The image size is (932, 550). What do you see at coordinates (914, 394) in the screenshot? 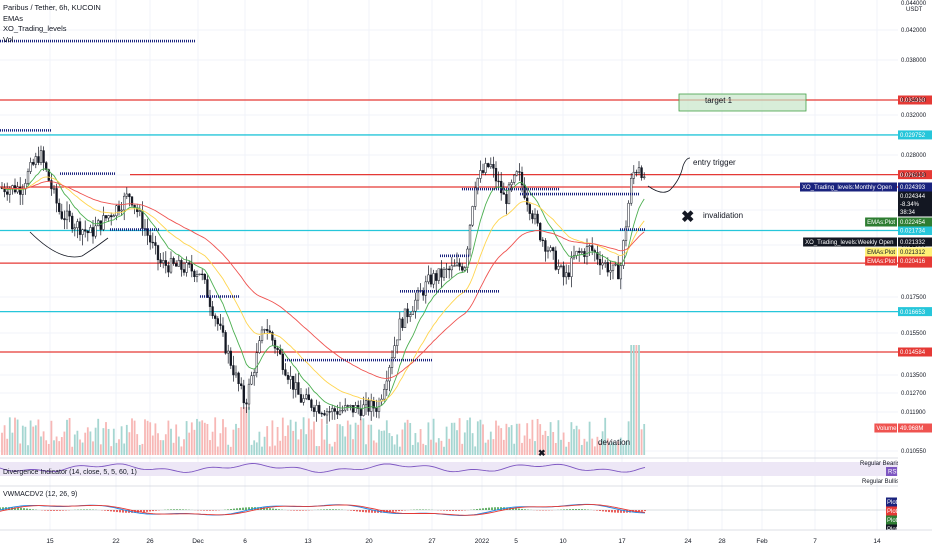
I see `price-tick-11: 0.012700` at bounding box center [914, 394].